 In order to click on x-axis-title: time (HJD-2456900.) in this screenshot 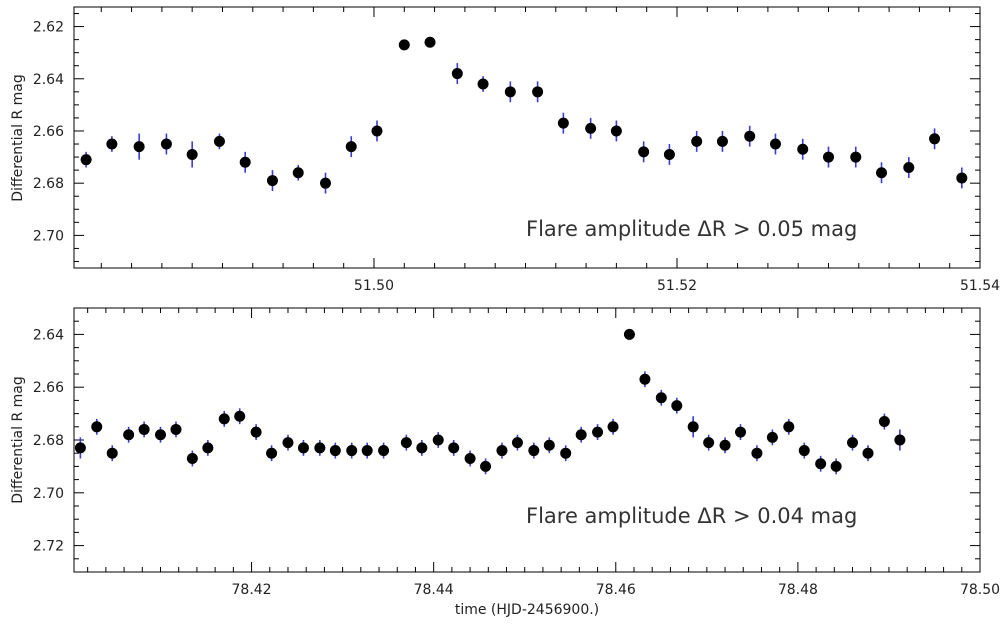, I will do `click(527, 610)`.